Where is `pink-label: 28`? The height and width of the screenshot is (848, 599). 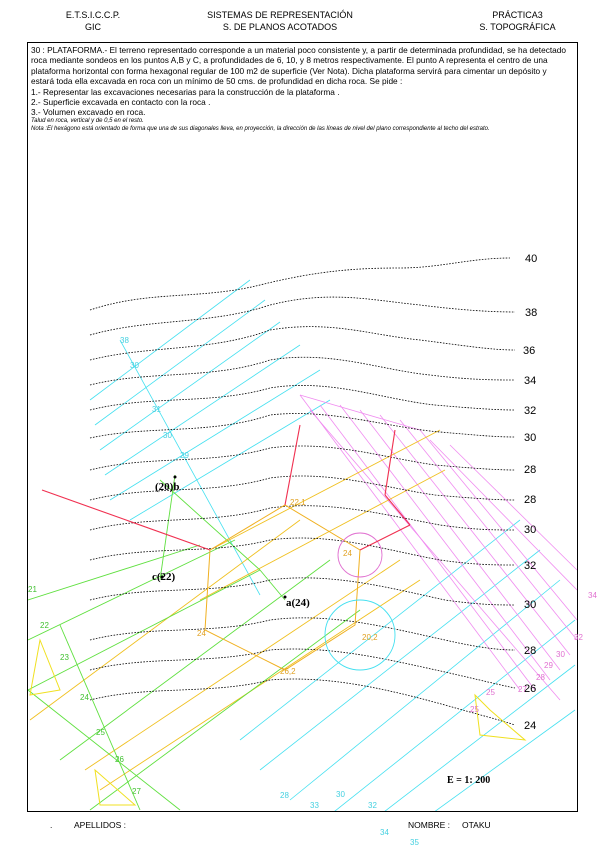
pink-label: 28 is located at coordinates (540, 677).